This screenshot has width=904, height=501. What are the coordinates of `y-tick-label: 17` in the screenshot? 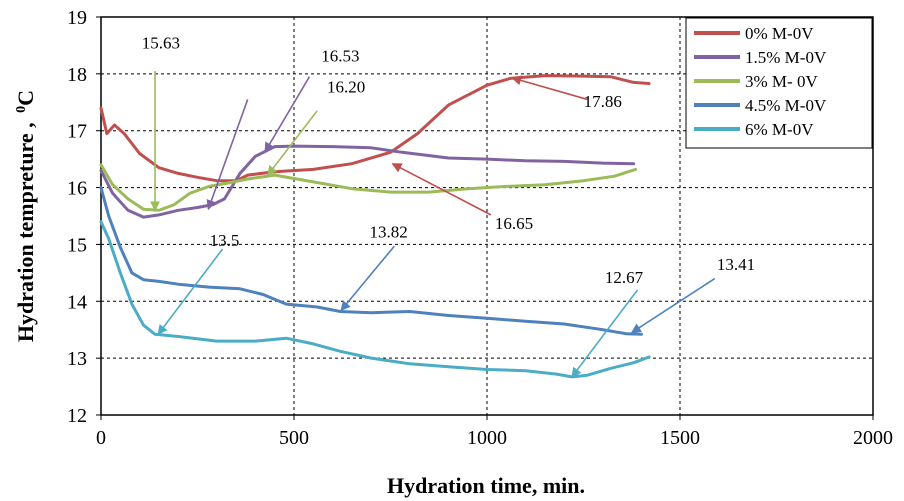 It's located at (77, 132).